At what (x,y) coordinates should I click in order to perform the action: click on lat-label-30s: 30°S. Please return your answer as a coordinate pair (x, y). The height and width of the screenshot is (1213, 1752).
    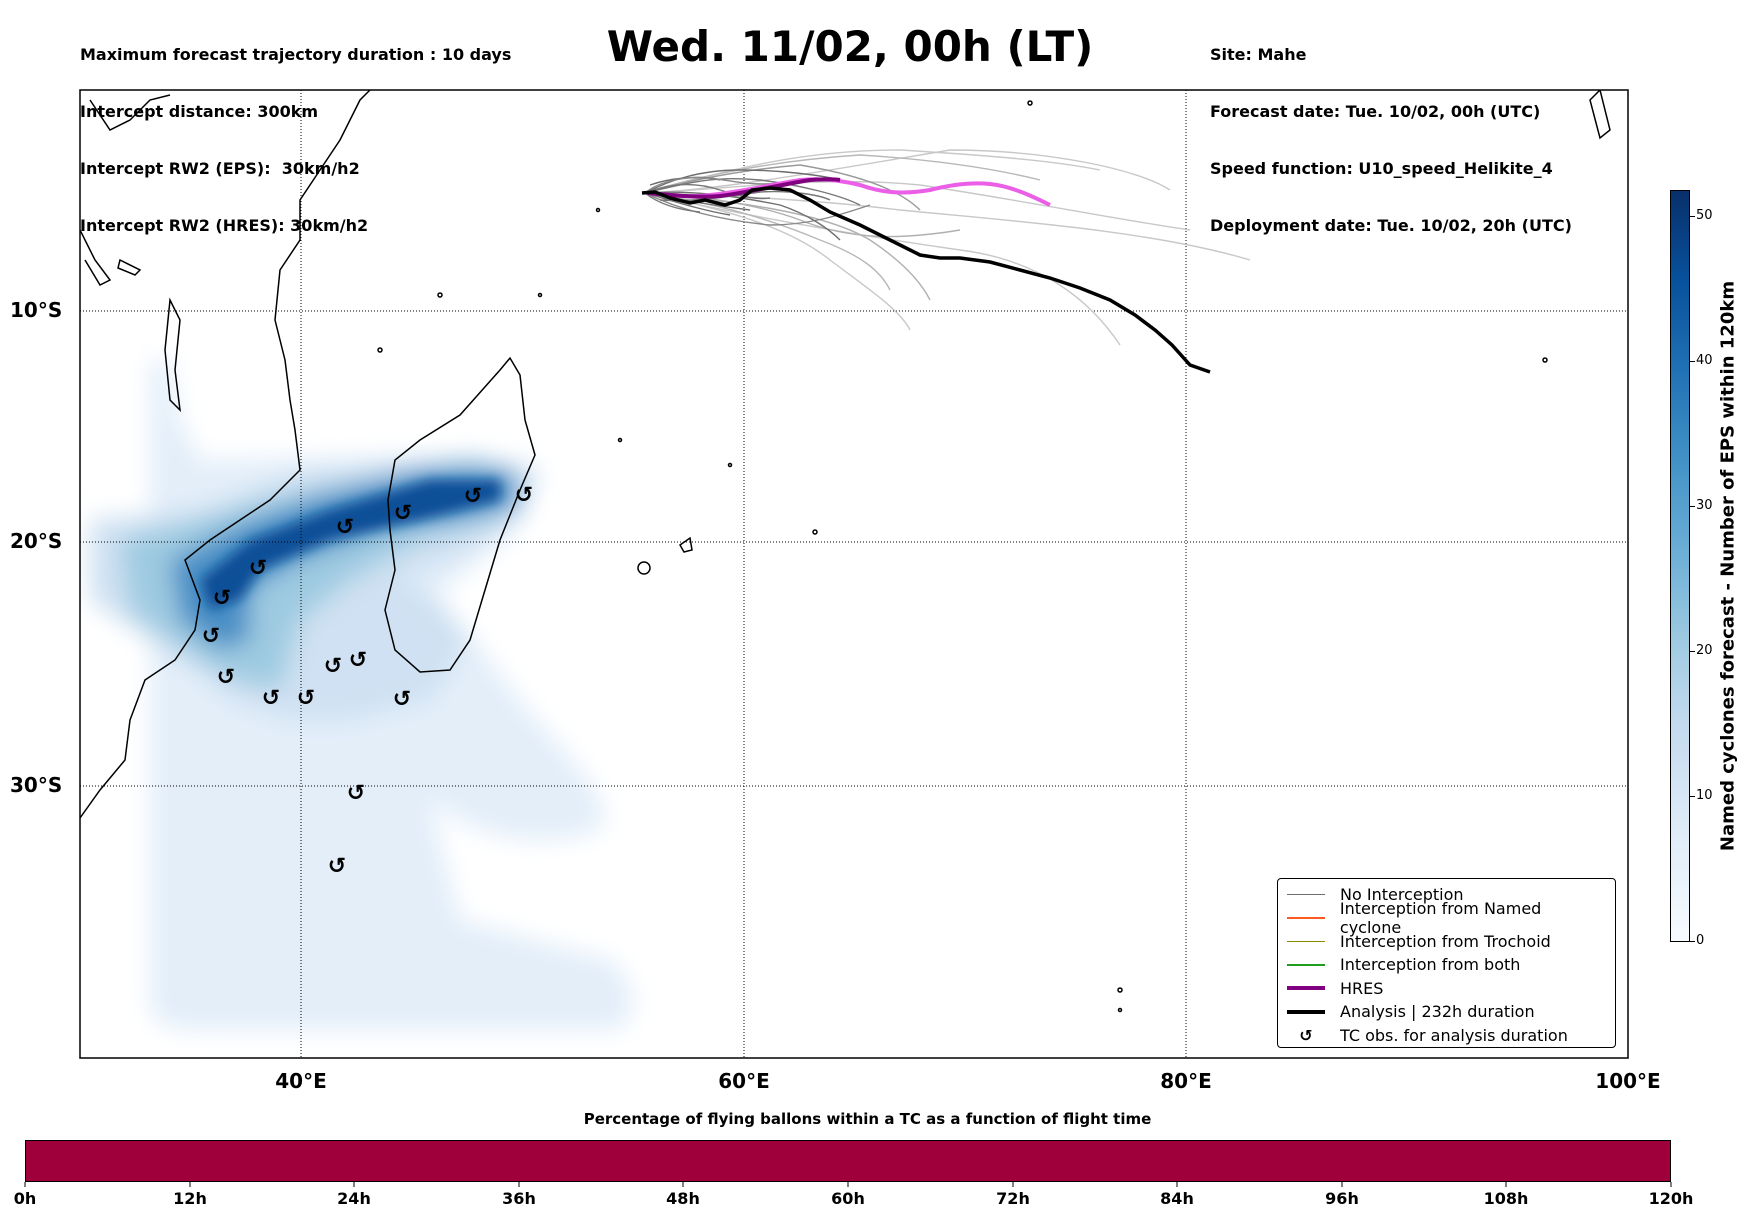
    Looking at the image, I should click on (36, 785).